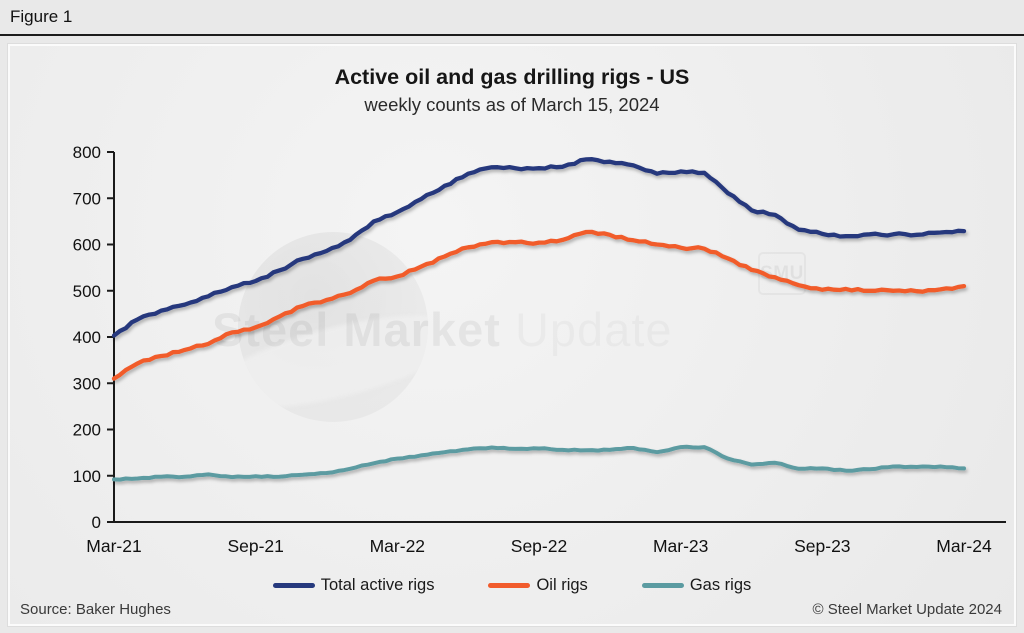 The width and height of the screenshot is (1024, 633). What do you see at coordinates (720, 585) in the screenshot?
I see `legend-label: Gas rigs` at bounding box center [720, 585].